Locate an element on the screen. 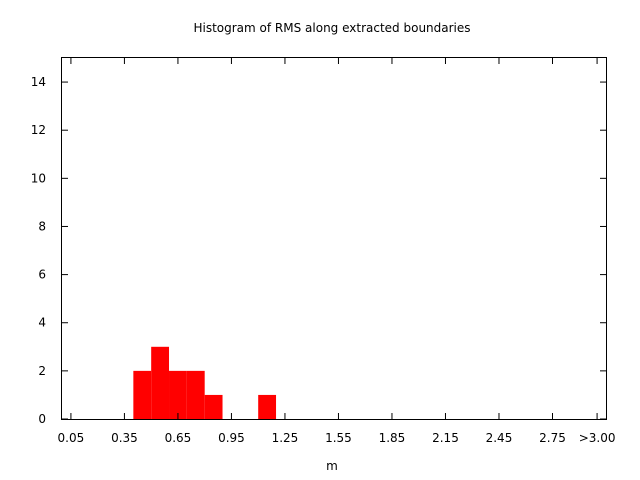 The width and height of the screenshot is (640, 480). x-tick-label: 2.15 is located at coordinates (445, 438).